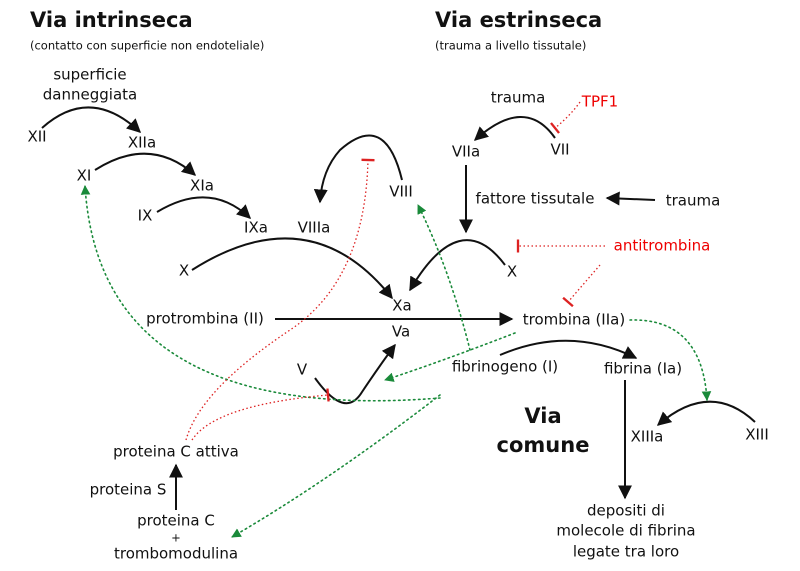  What do you see at coordinates (202, 186) in the screenshot?
I see `node-label: XIa` at bounding box center [202, 186].